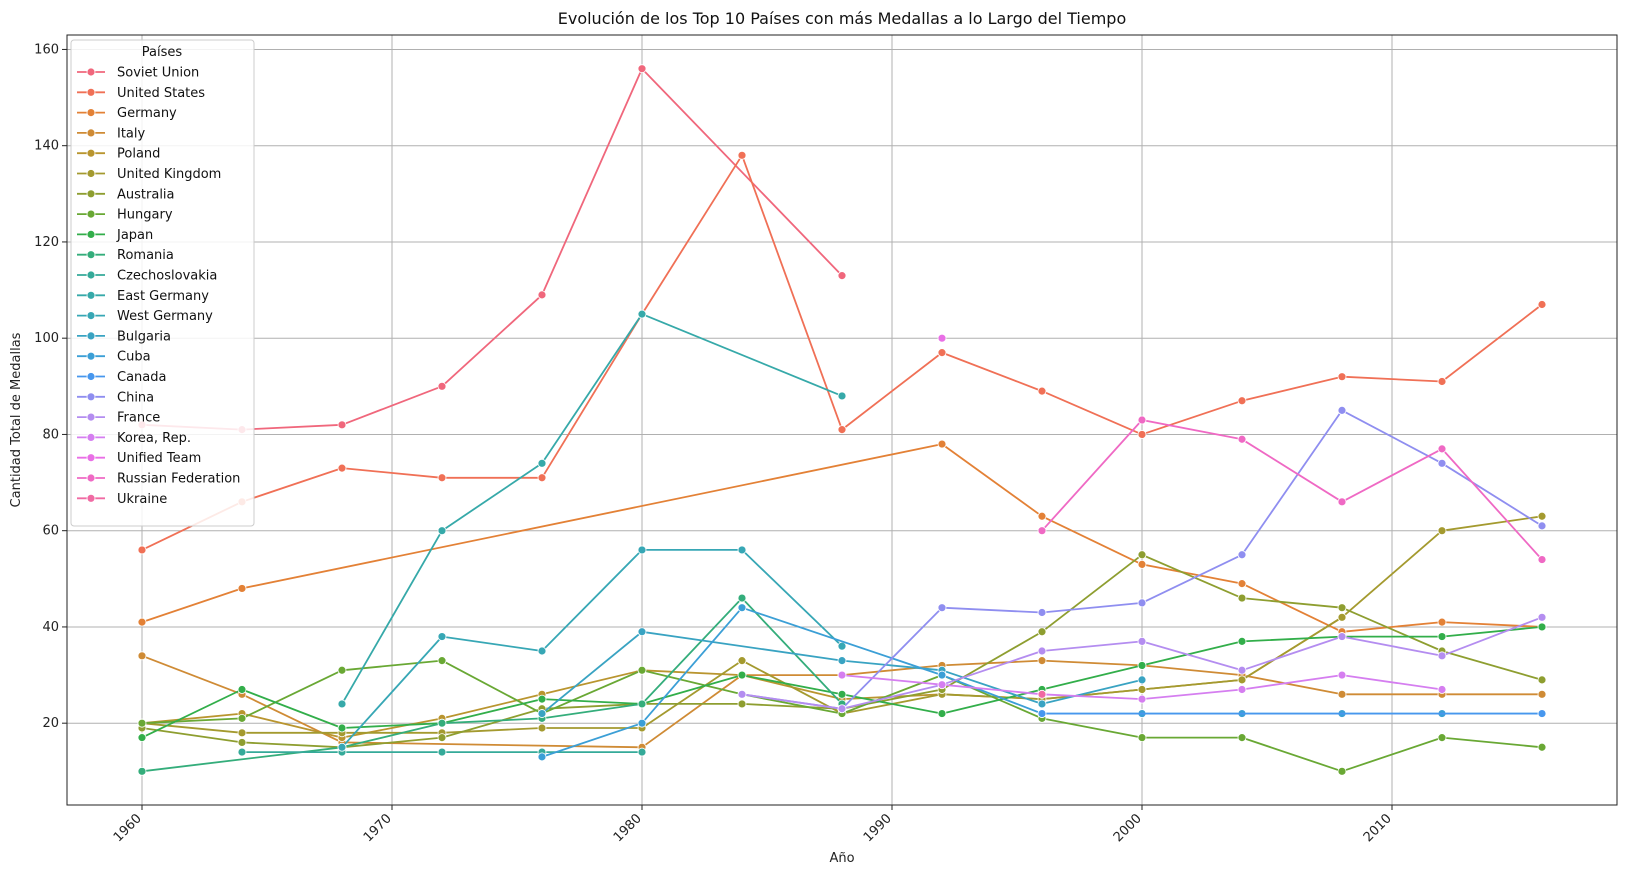 The image size is (1625, 877). I want to click on y-tick-label: 40, so click(50, 627).